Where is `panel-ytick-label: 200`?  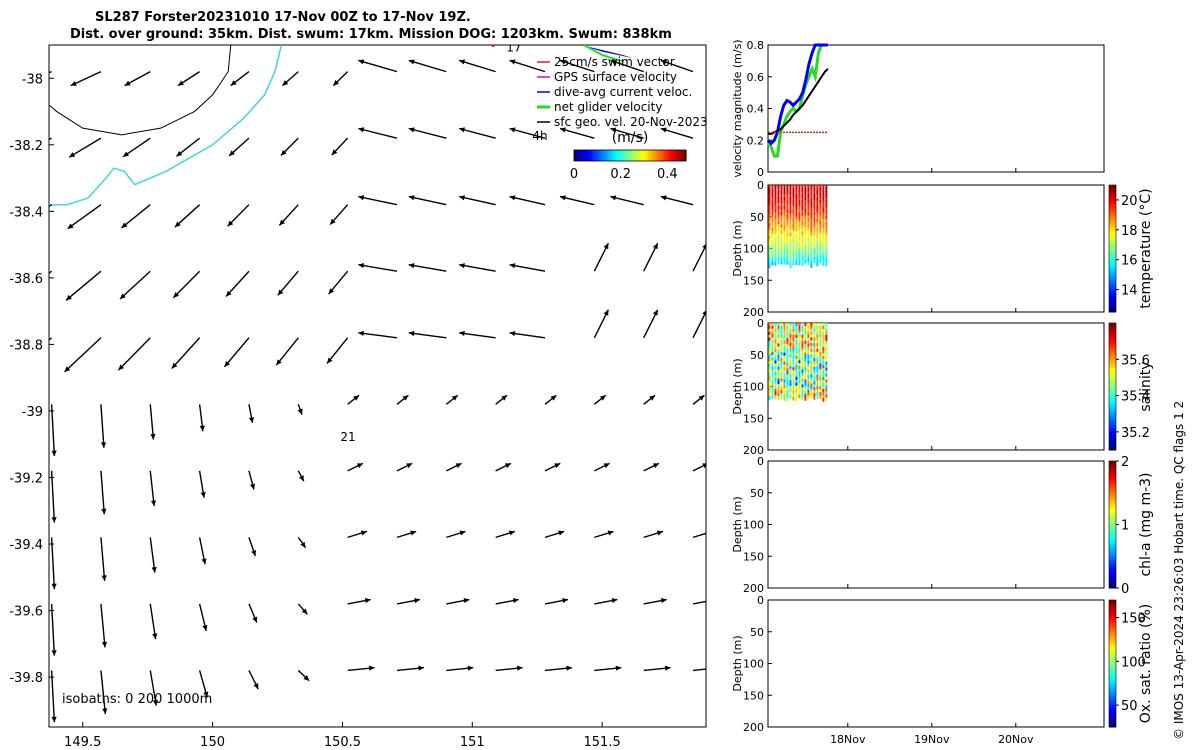 panel-ytick-label: 200 is located at coordinates (753, 588).